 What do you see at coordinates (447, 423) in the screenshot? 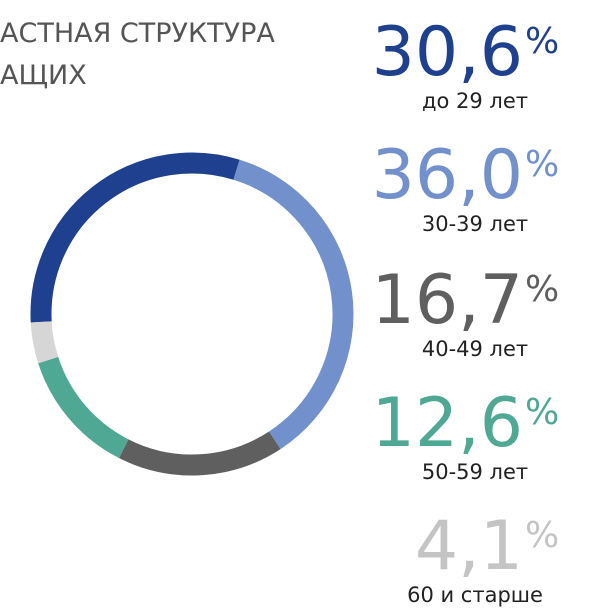
I see `value-label: 12,6` at bounding box center [447, 423].